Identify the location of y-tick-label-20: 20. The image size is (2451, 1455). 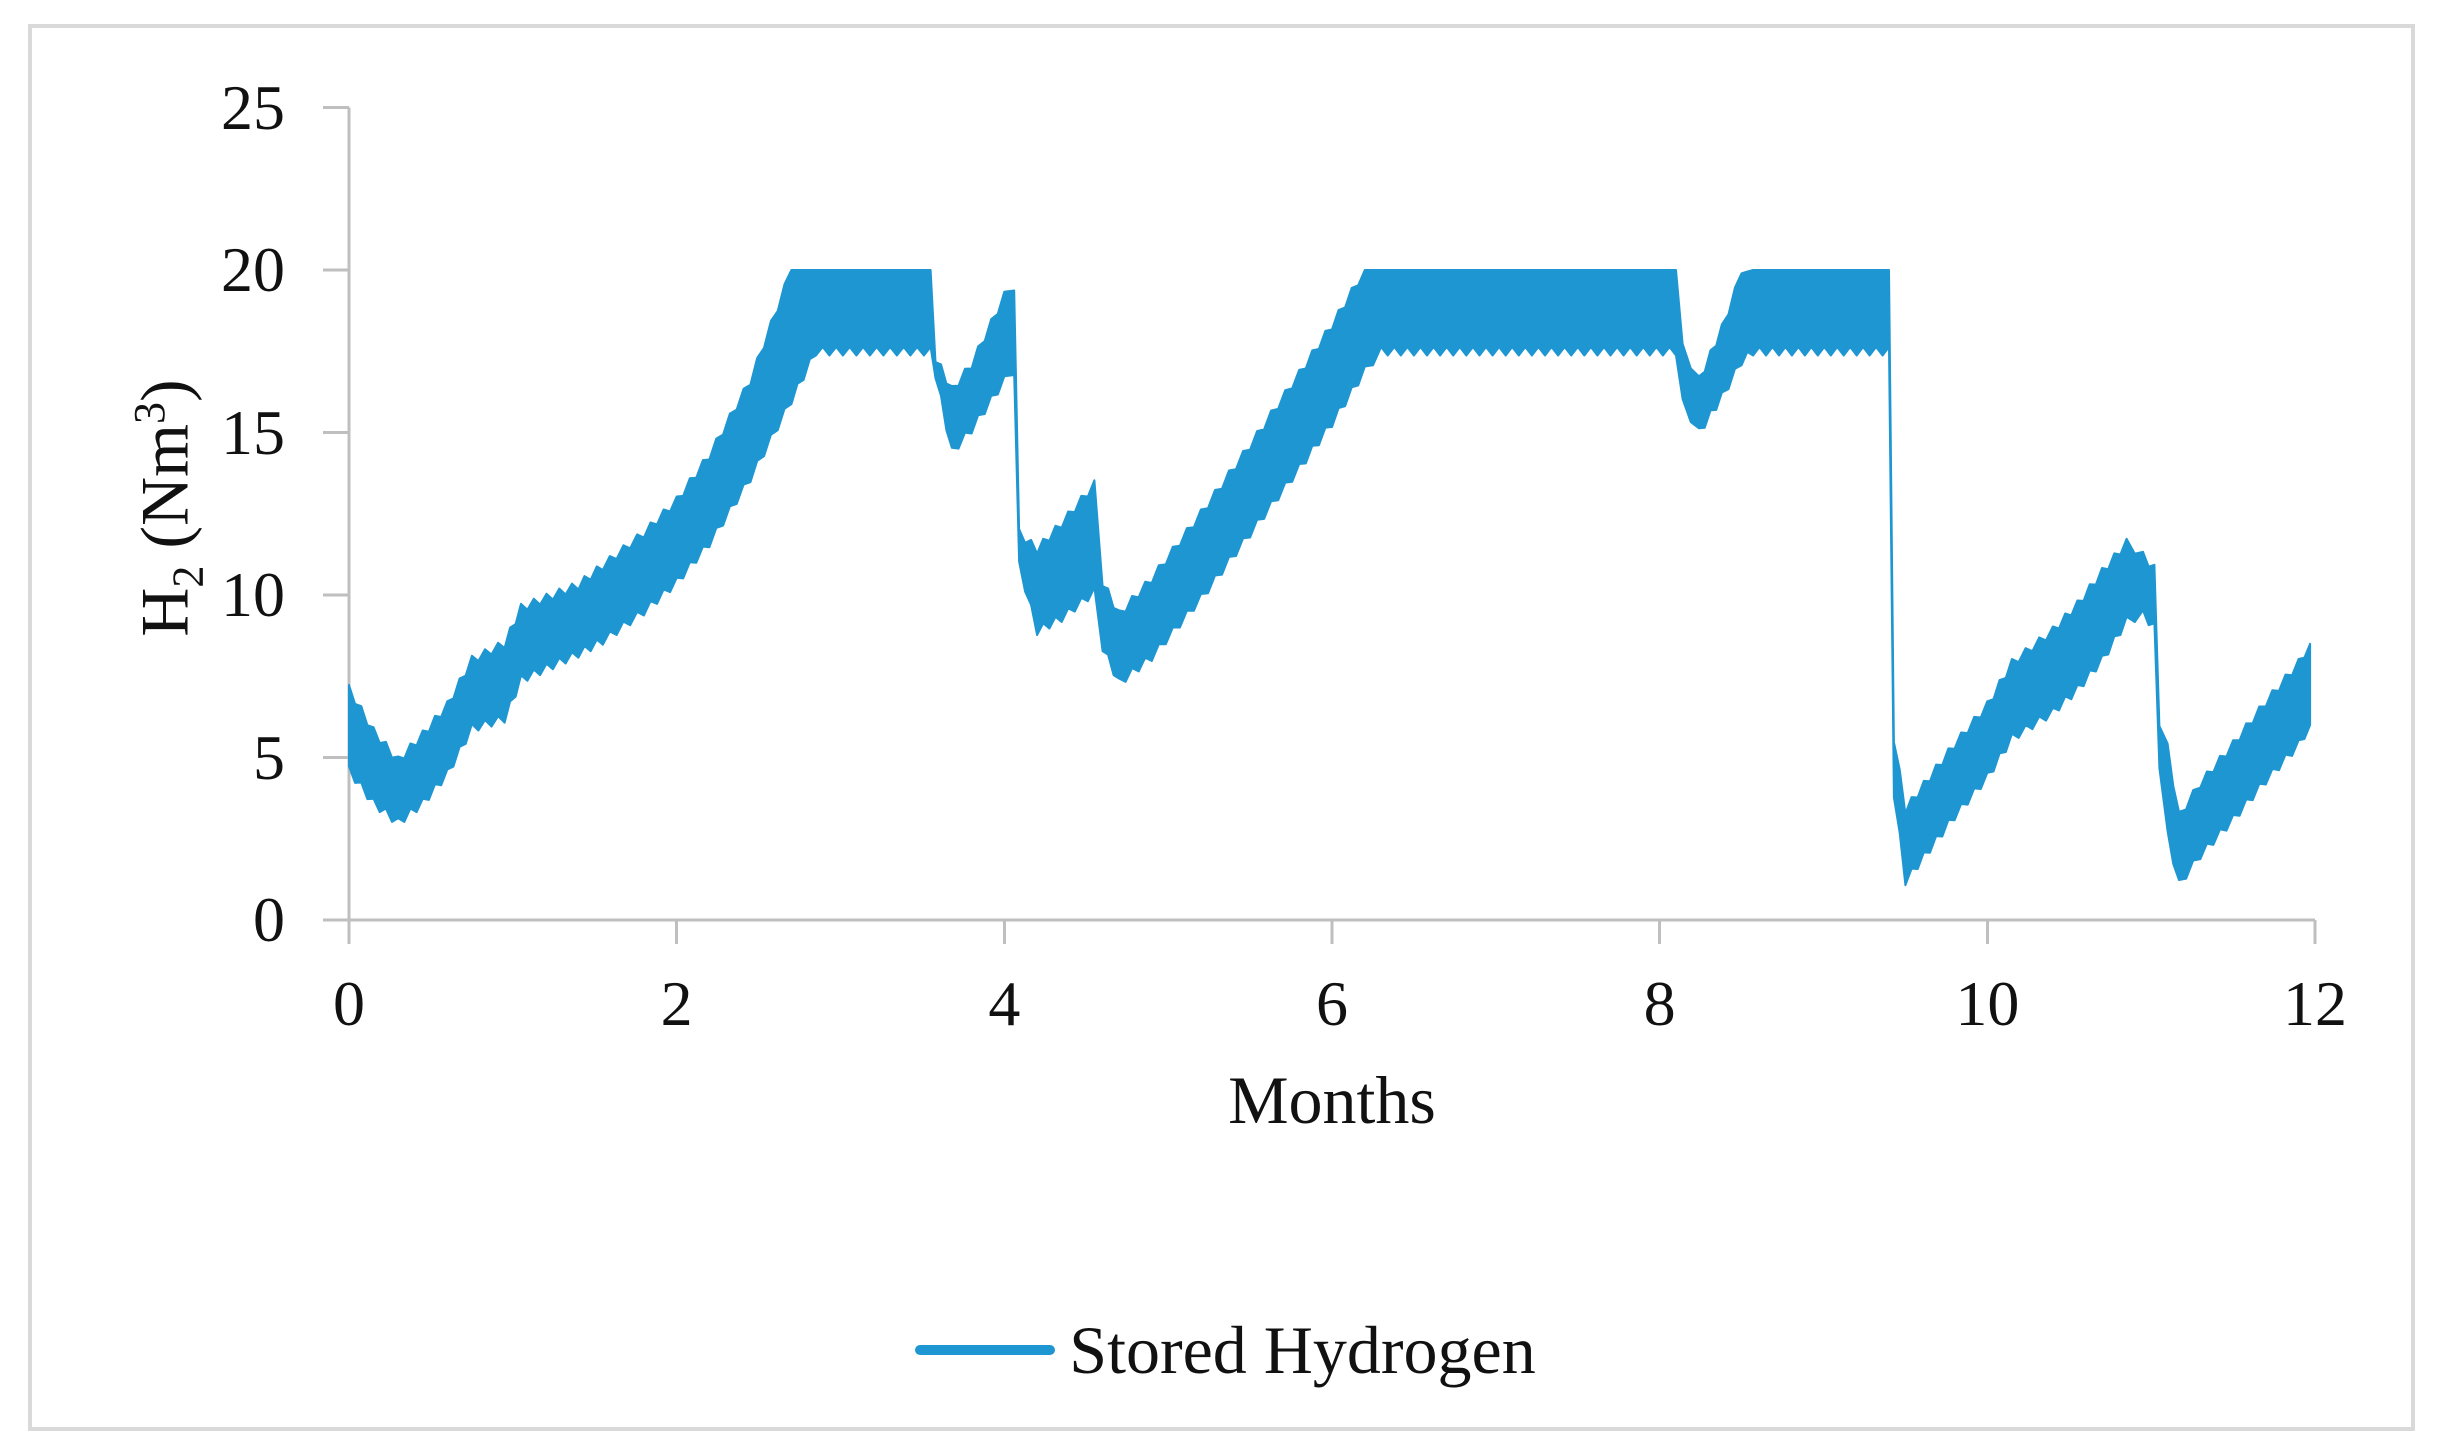
(253, 269).